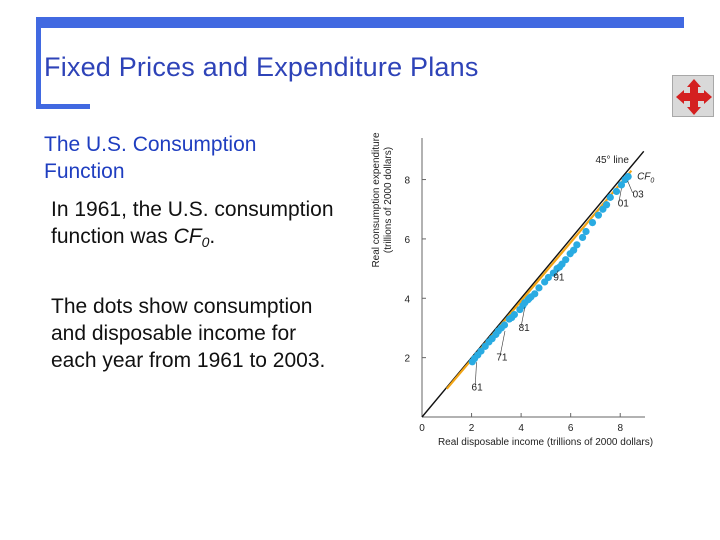 The width and height of the screenshot is (720, 540). I want to click on cf0-label-subscript: 0, so click(652, 181).